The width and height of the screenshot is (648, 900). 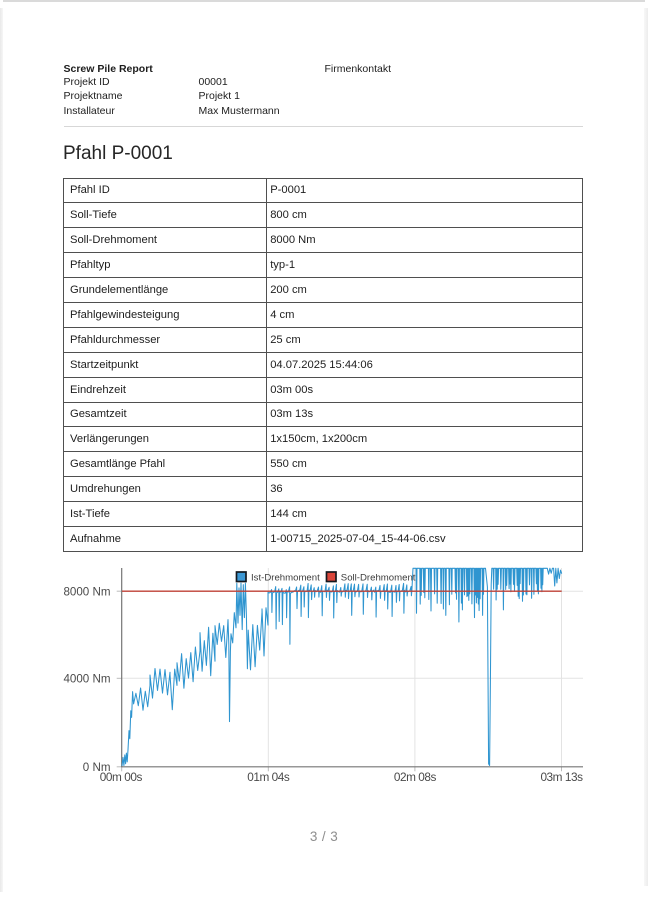 I want to click on svg-text: 00m 00s, so click(x=121, y=777).